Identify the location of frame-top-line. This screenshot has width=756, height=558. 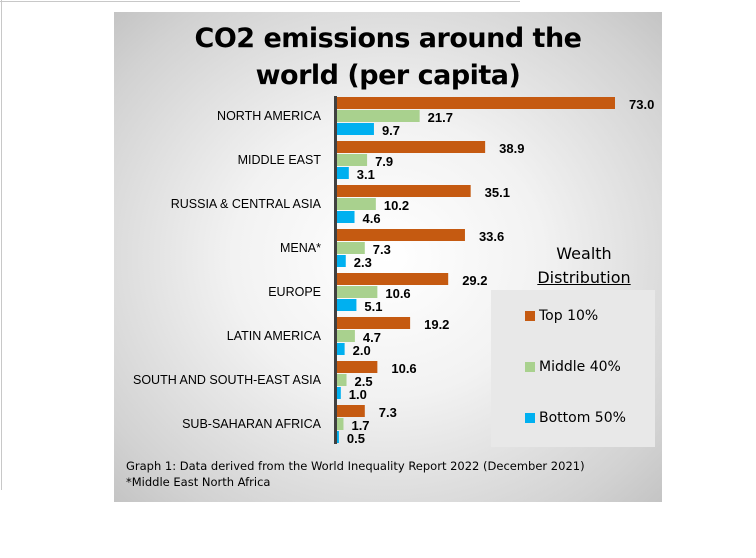
(260, 1).